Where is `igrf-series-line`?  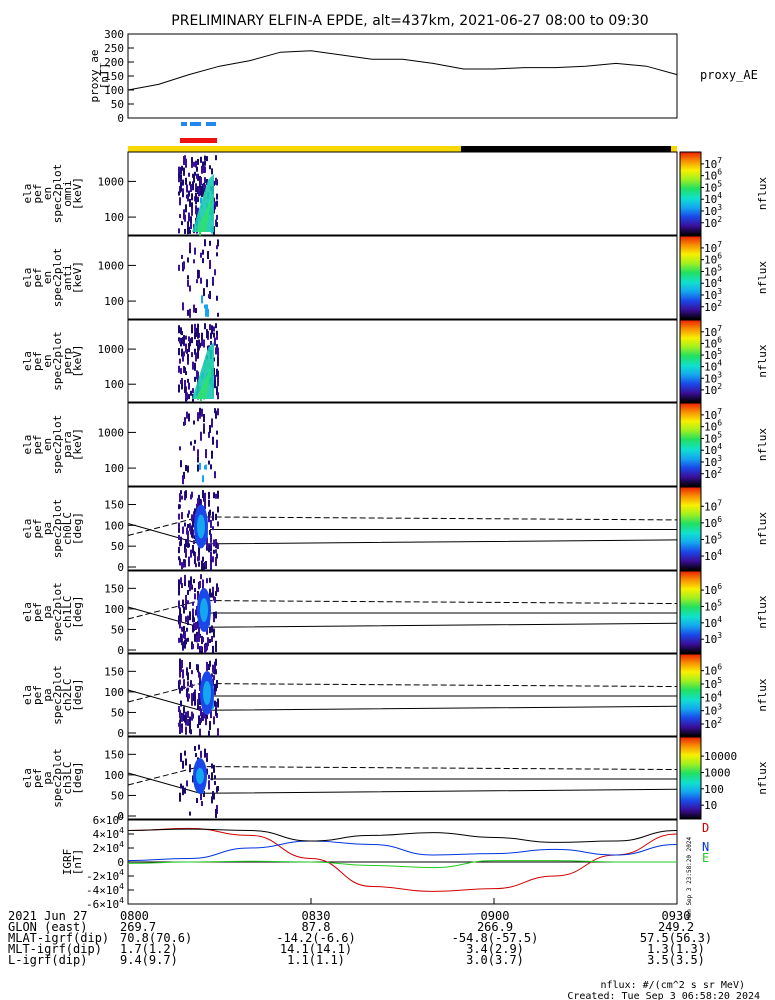
igrf-series-line is located at coordinates (402, 864).